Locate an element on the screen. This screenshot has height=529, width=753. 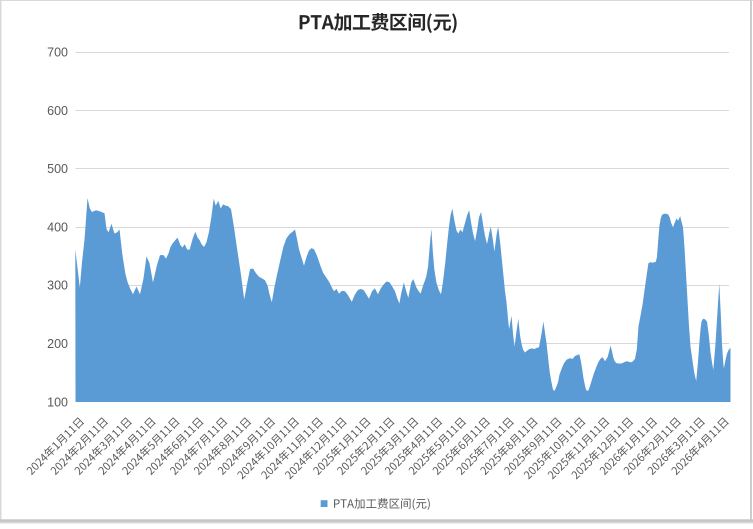
svg-text: 100 is located at coordinates (57, 402).